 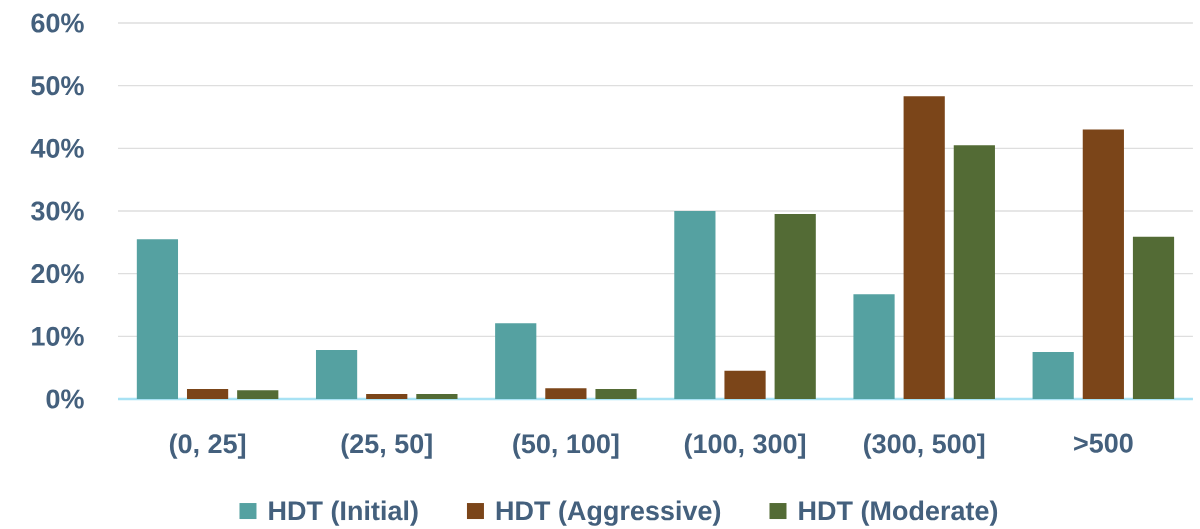 What do you see at coordinates (608, 513) in the screenshot?
I see `legend-label: HDT (Aggressive)` at bounding box center [608, 513].